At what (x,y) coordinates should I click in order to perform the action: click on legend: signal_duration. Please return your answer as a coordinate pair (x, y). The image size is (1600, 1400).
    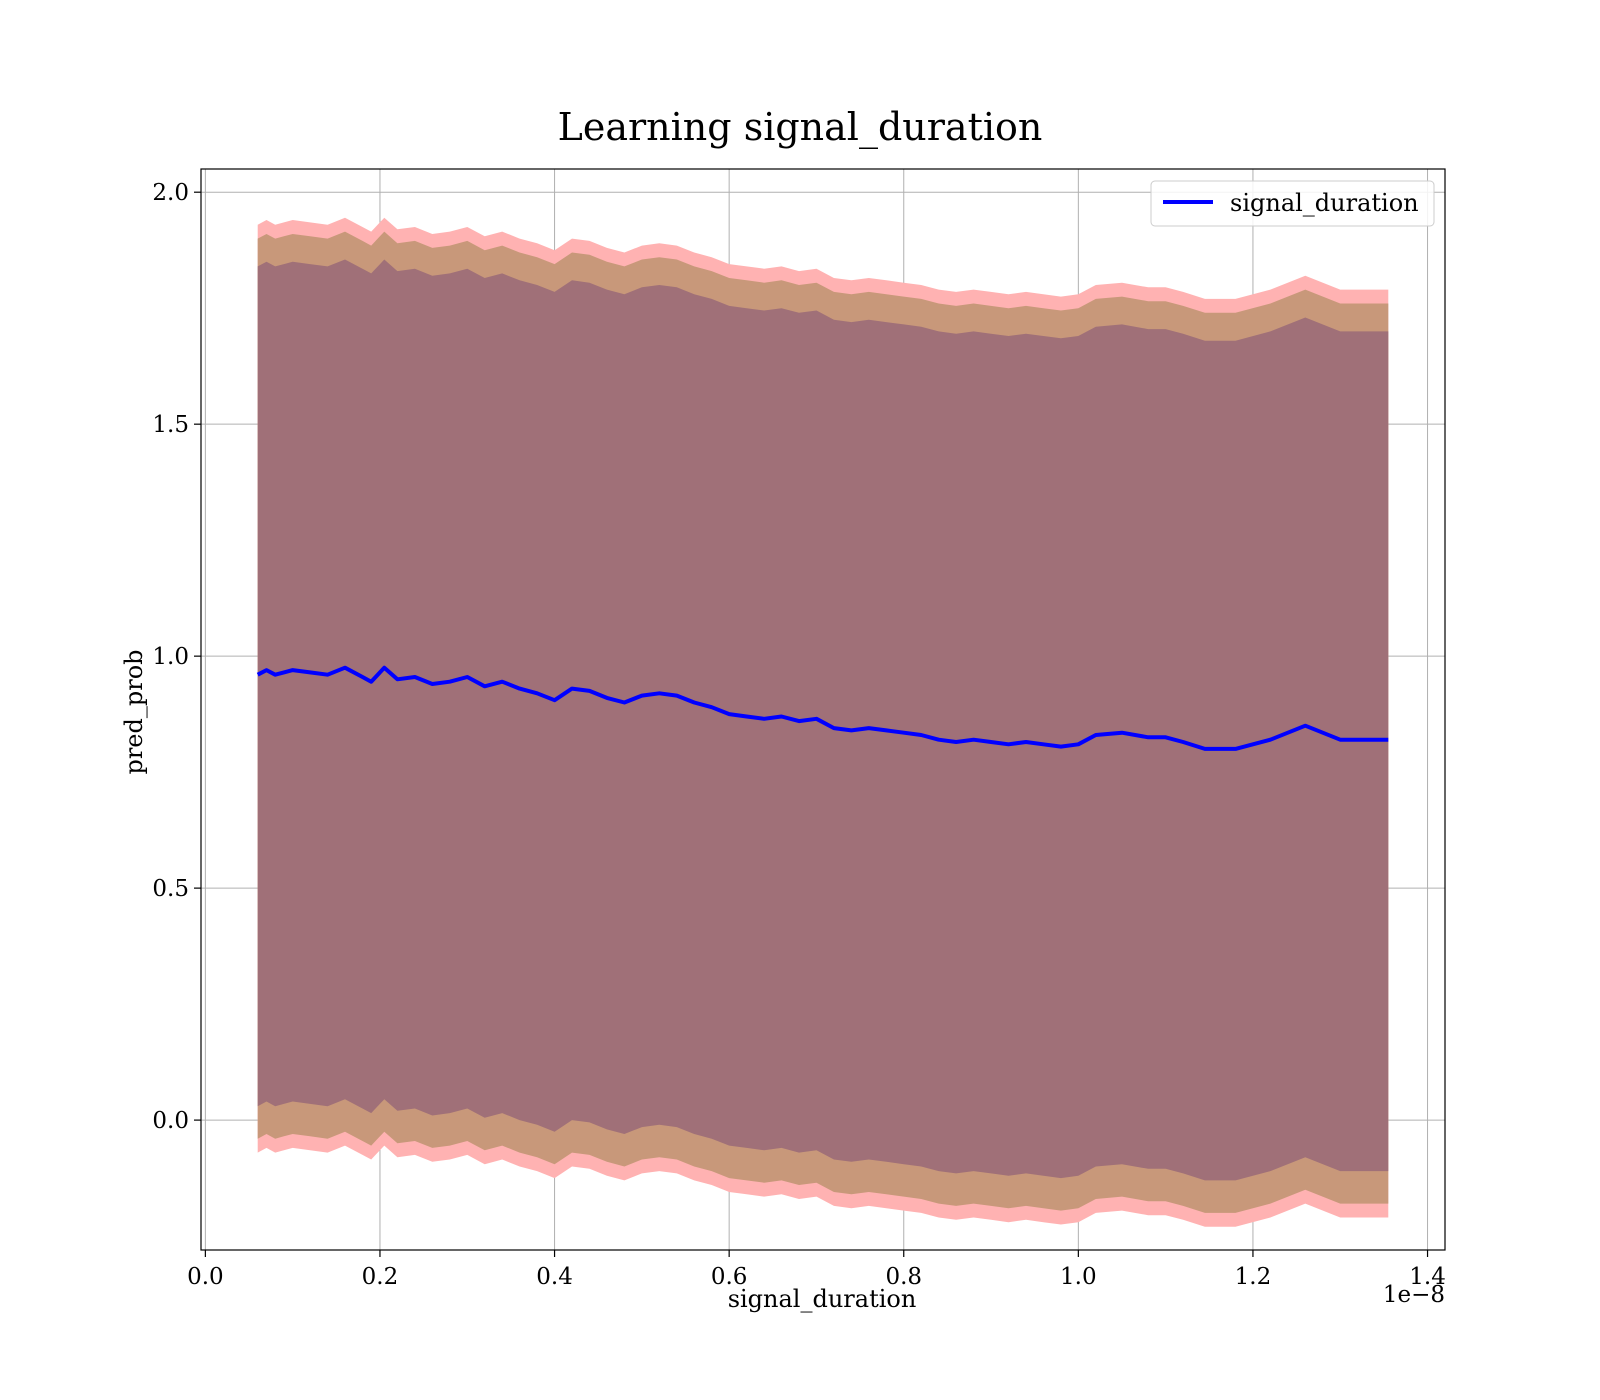
    Looking at the image, I should click on (1292, 203).